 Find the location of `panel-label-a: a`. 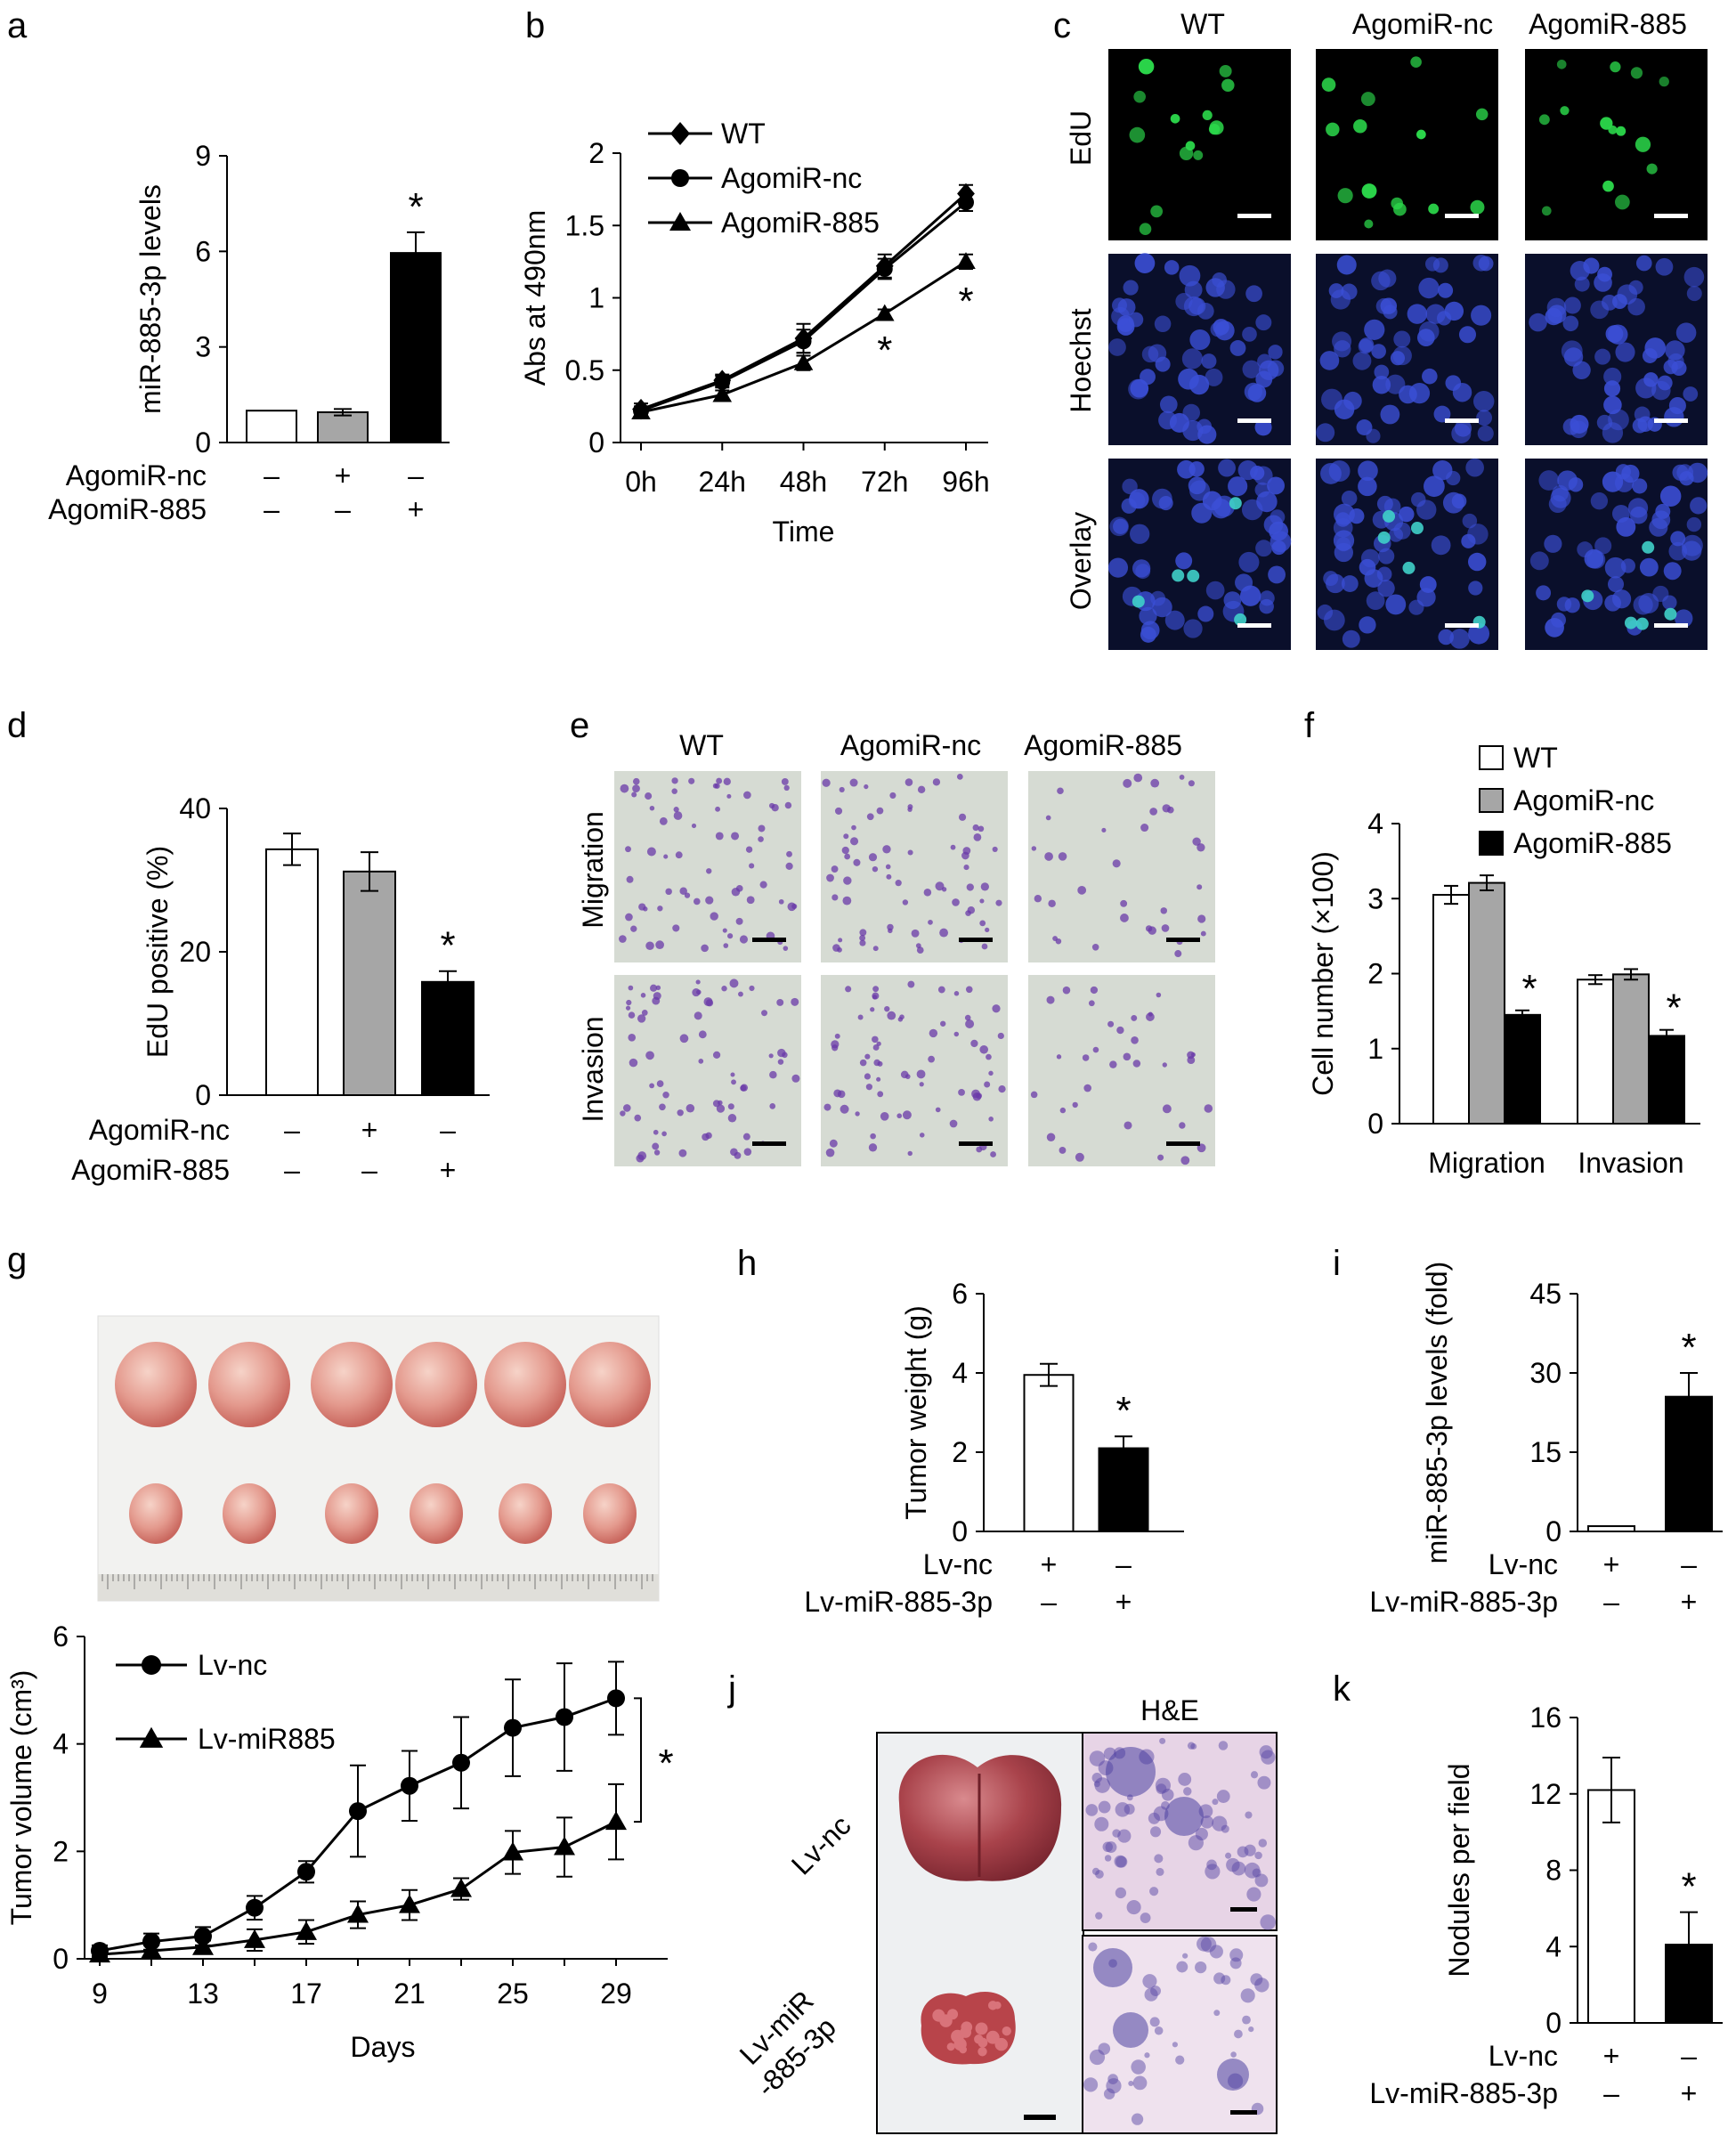

panel-label-a: a is located at coordinates (17, 25).